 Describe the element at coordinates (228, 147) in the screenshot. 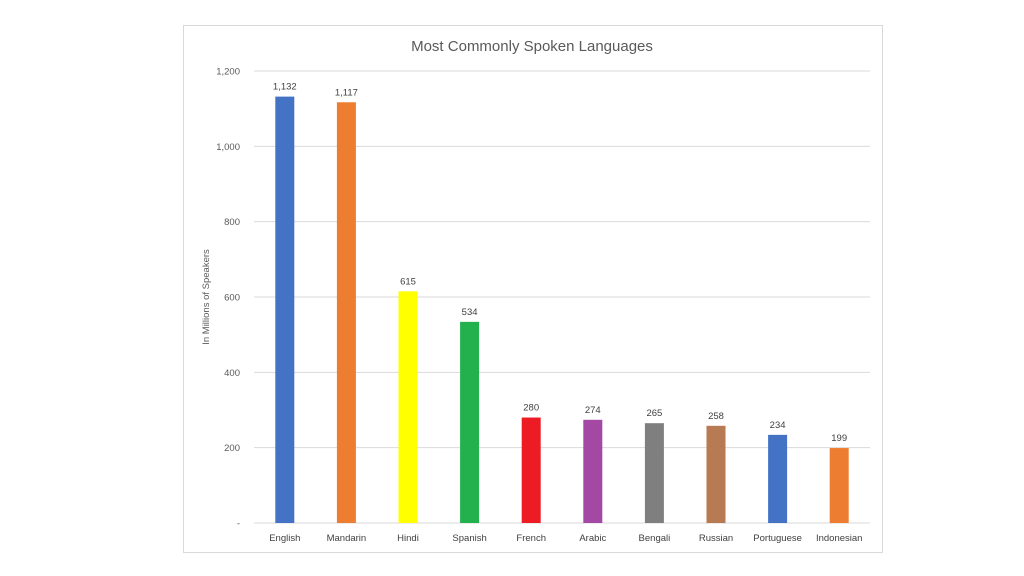

I see `y-tick-label: 1,000` at that location.